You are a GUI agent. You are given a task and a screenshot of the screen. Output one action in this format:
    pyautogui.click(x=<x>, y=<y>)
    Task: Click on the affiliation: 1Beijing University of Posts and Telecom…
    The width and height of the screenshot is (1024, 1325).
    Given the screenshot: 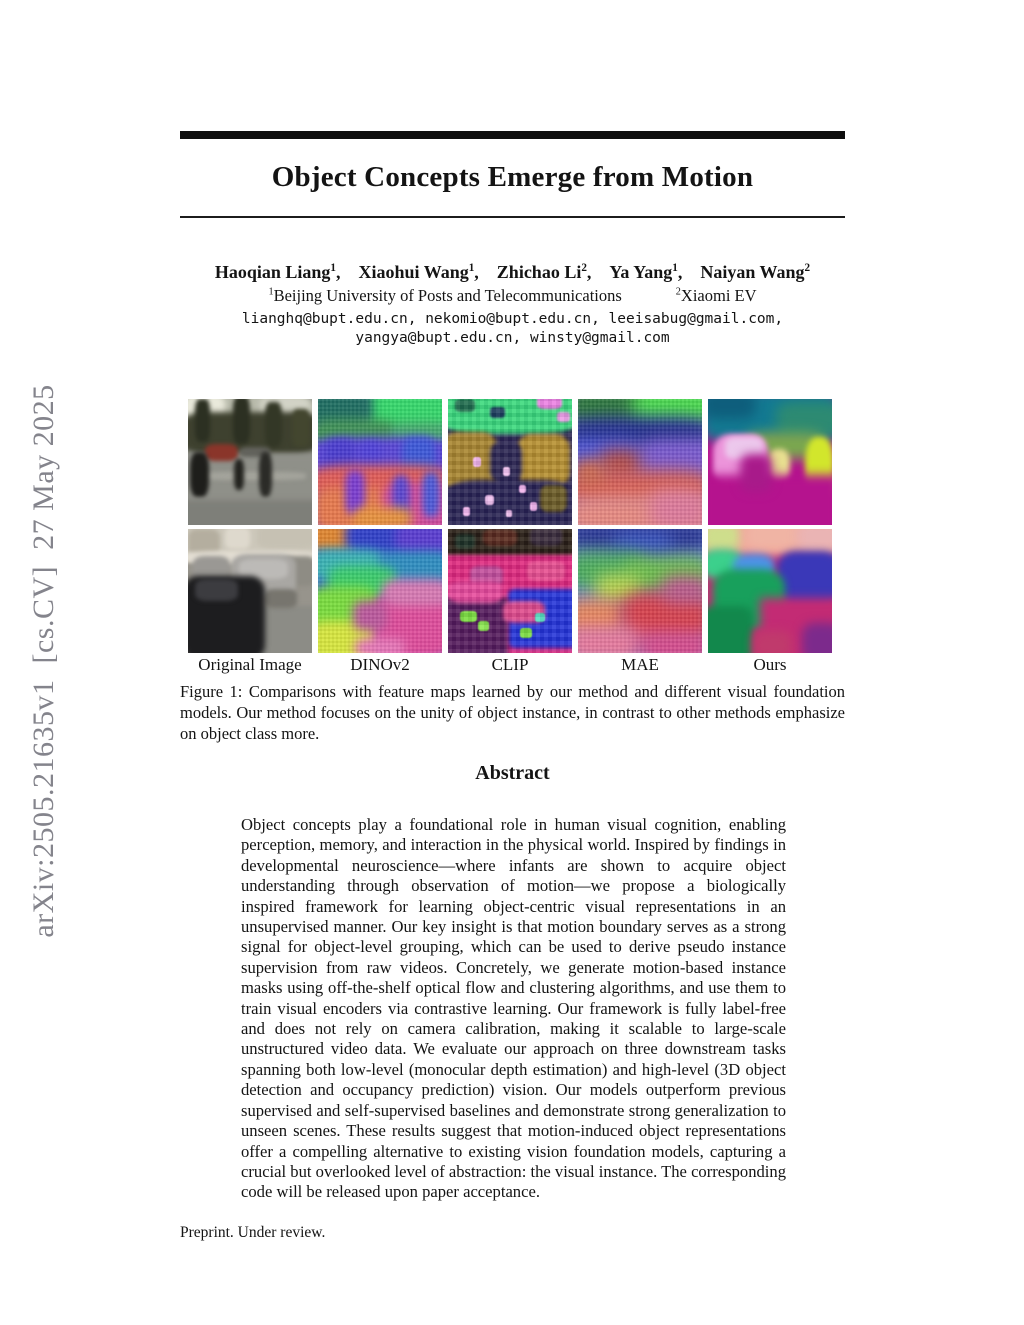 What is the action you would take?
    pyautogui.click(x=445, y=295)
    